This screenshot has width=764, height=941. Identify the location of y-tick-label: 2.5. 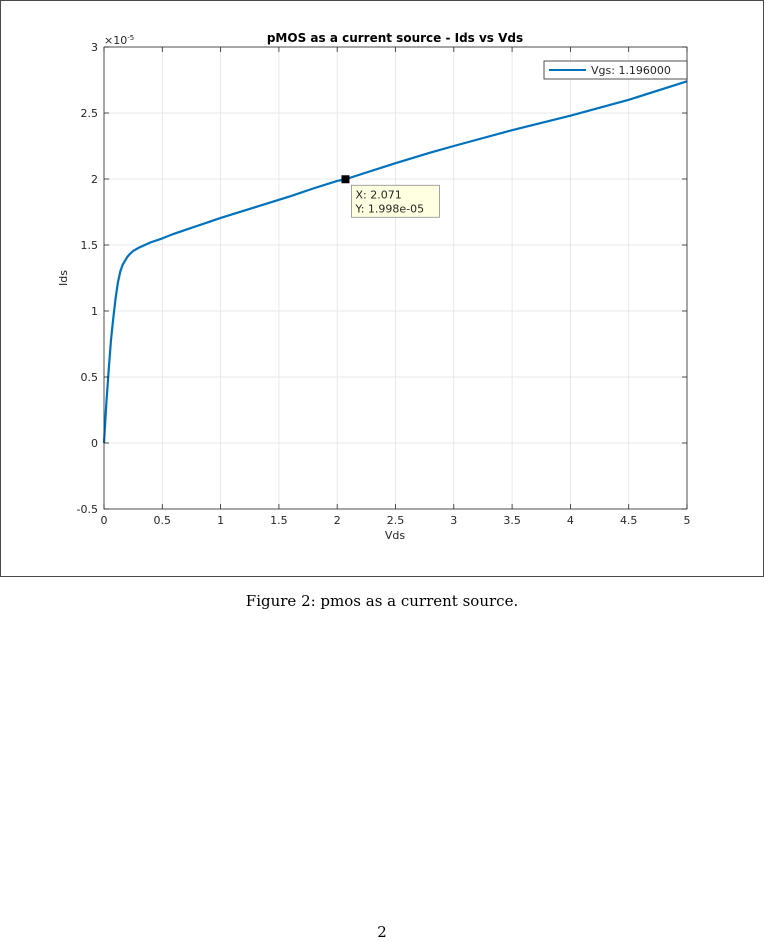
(90, 113).